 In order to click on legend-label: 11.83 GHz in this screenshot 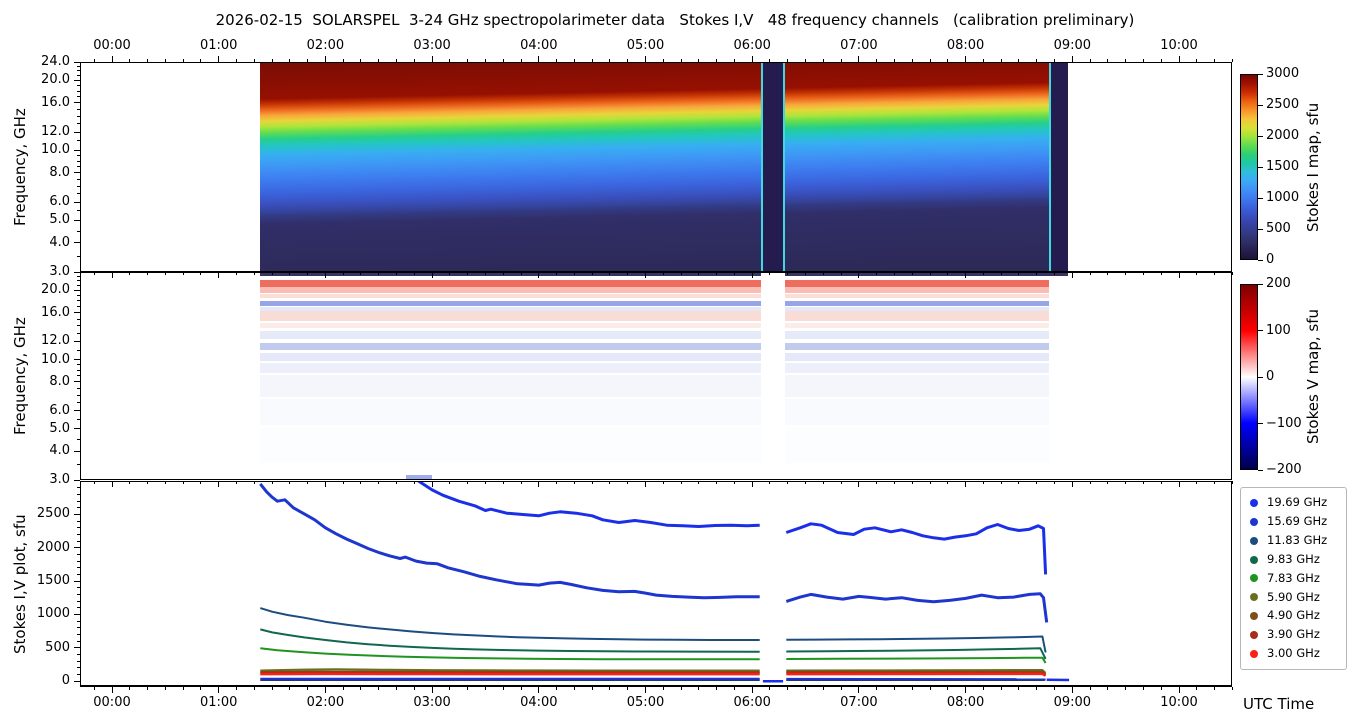, I will do `click(1297, 540)`.